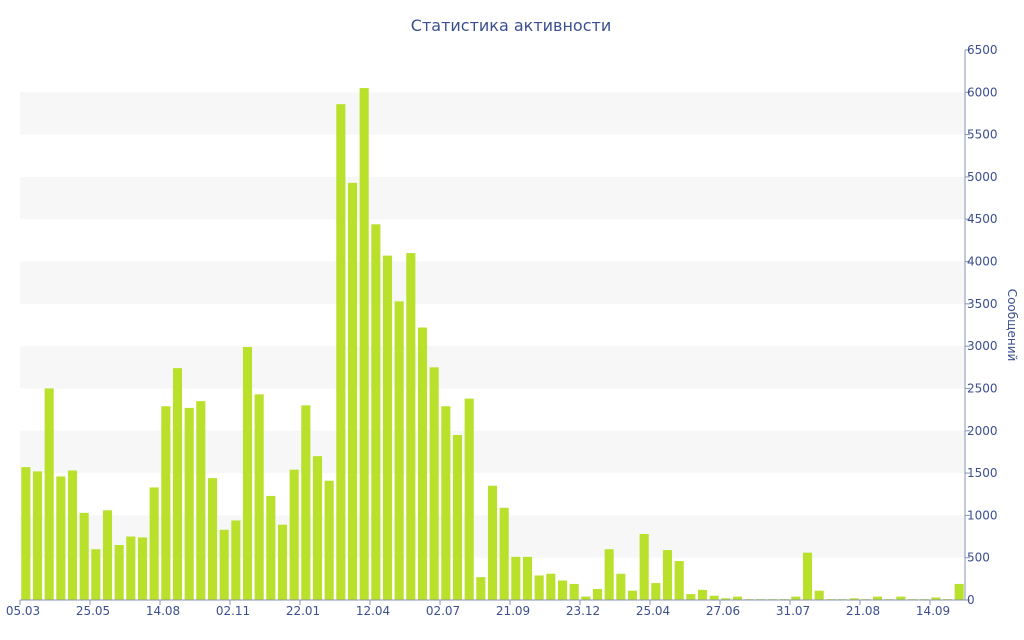 The image size is (1024, 640). Describe the element at coordinates (982, 219) in the screenshot. I see `y-tick-label: 4500` at that location.